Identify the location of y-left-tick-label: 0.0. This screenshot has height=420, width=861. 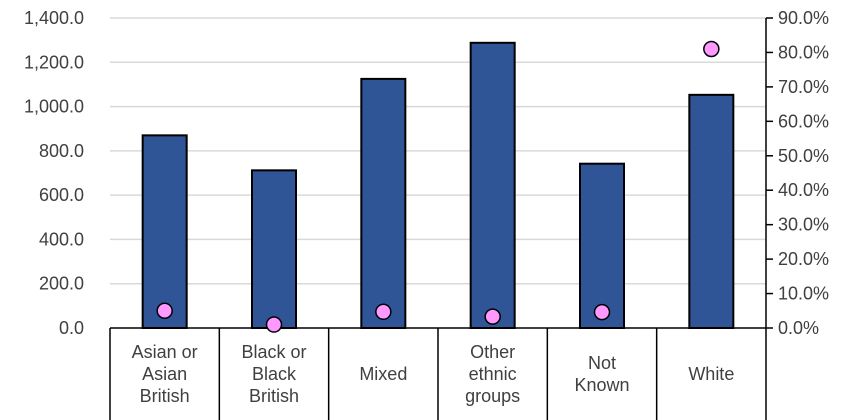
(71, 328).